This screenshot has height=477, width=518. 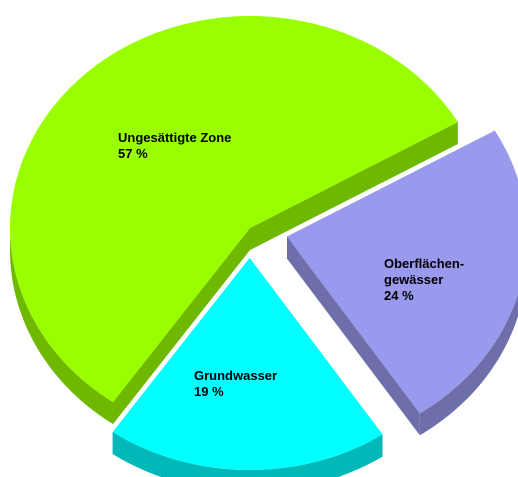 I want to click on category-label: Grundwasser, so click(x=236, y=375).